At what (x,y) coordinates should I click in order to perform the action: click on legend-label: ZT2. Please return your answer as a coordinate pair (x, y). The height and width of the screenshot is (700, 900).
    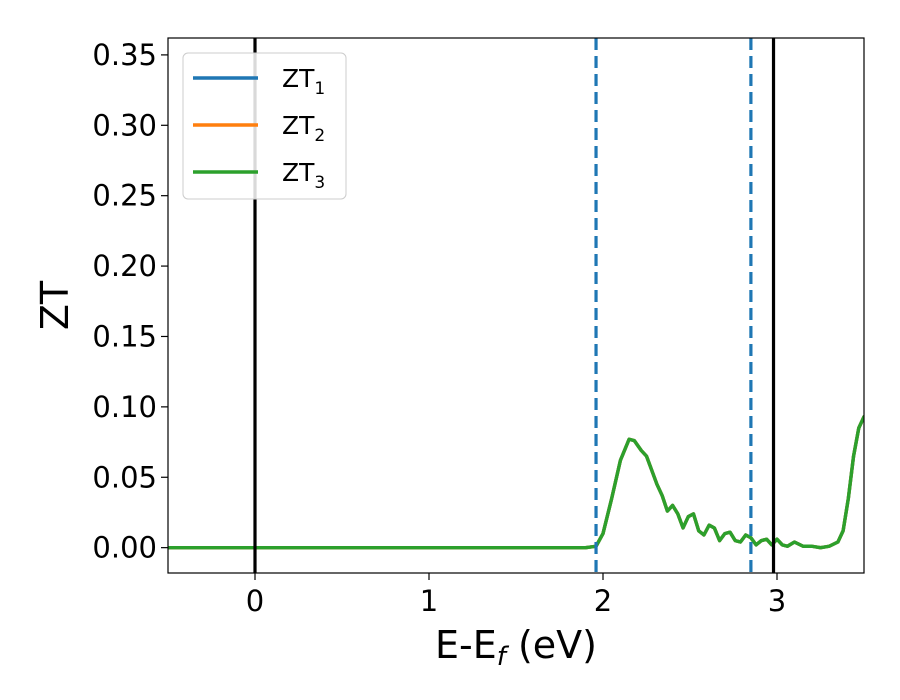
    Looking at the image, I should click on (303, 128).